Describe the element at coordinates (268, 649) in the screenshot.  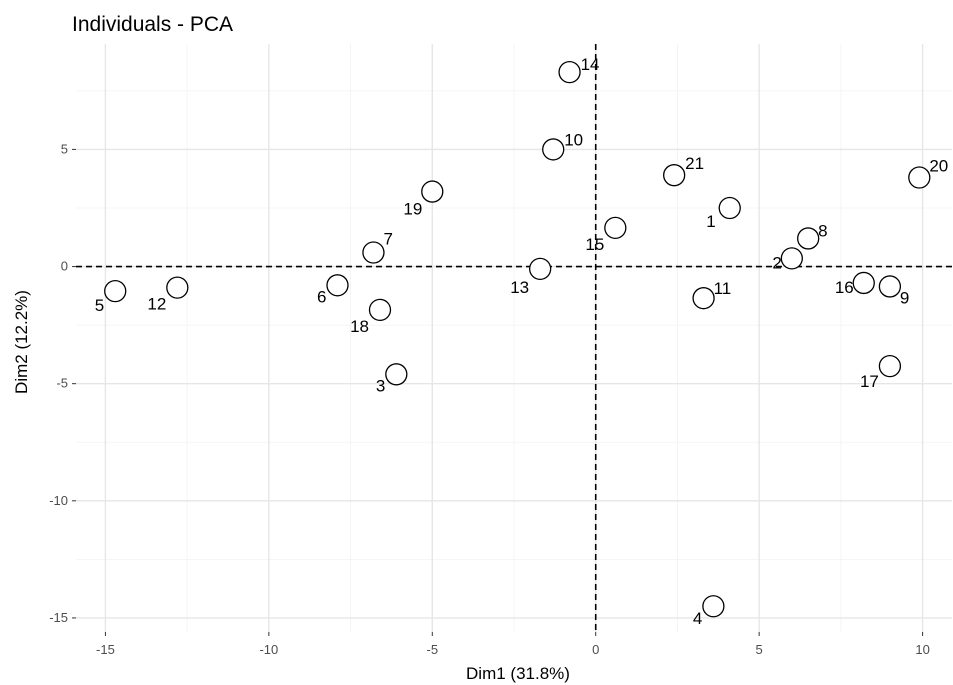
I see `x-tick-label: -10` at that location.